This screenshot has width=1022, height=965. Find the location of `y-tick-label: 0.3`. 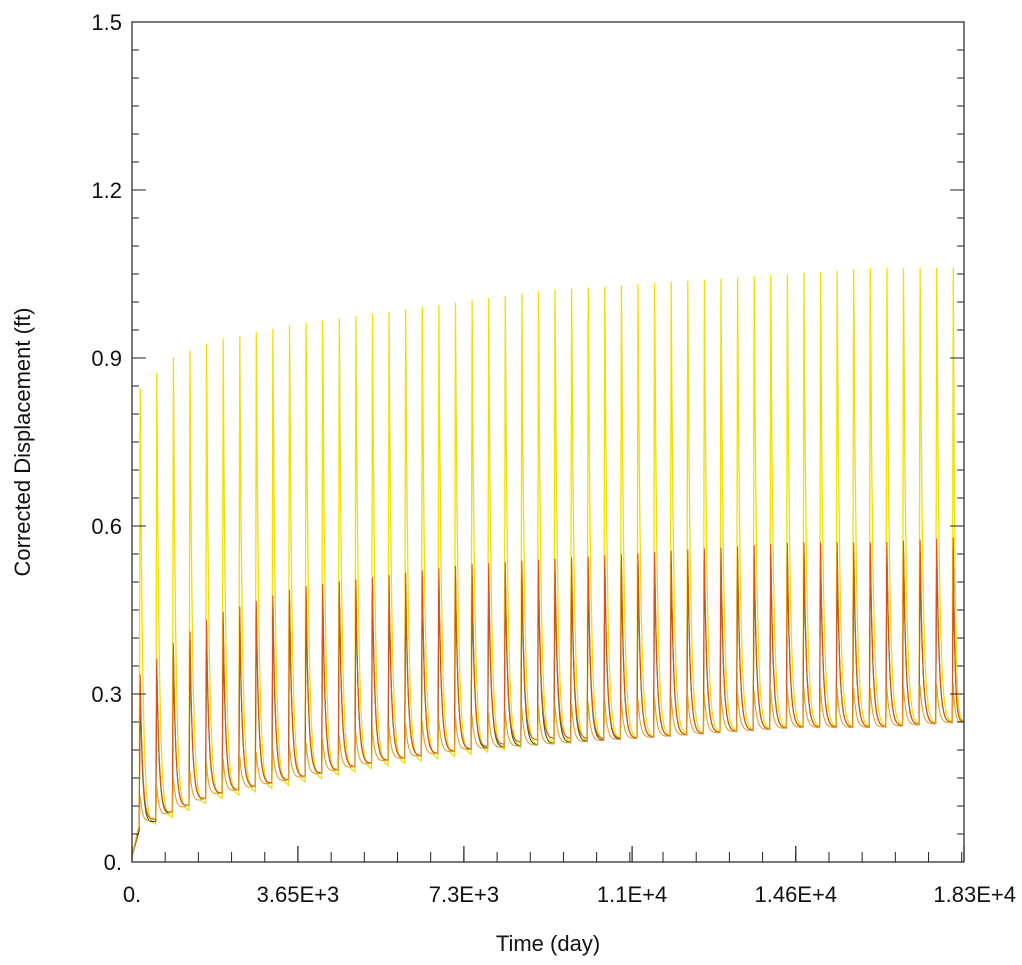

y-tick-label: 0.3 is located at coordinates (106, 694).